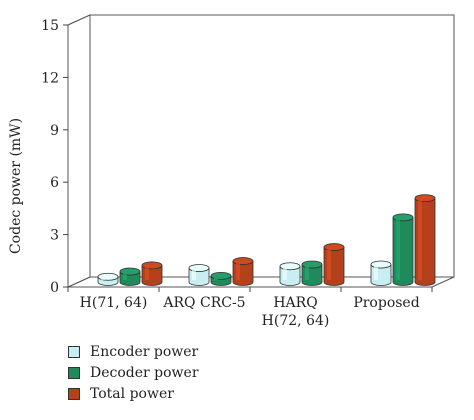  Describe the element at coordinates (114, 303) in the screenshot. I see `category-label: H(71, 64)` at that location.